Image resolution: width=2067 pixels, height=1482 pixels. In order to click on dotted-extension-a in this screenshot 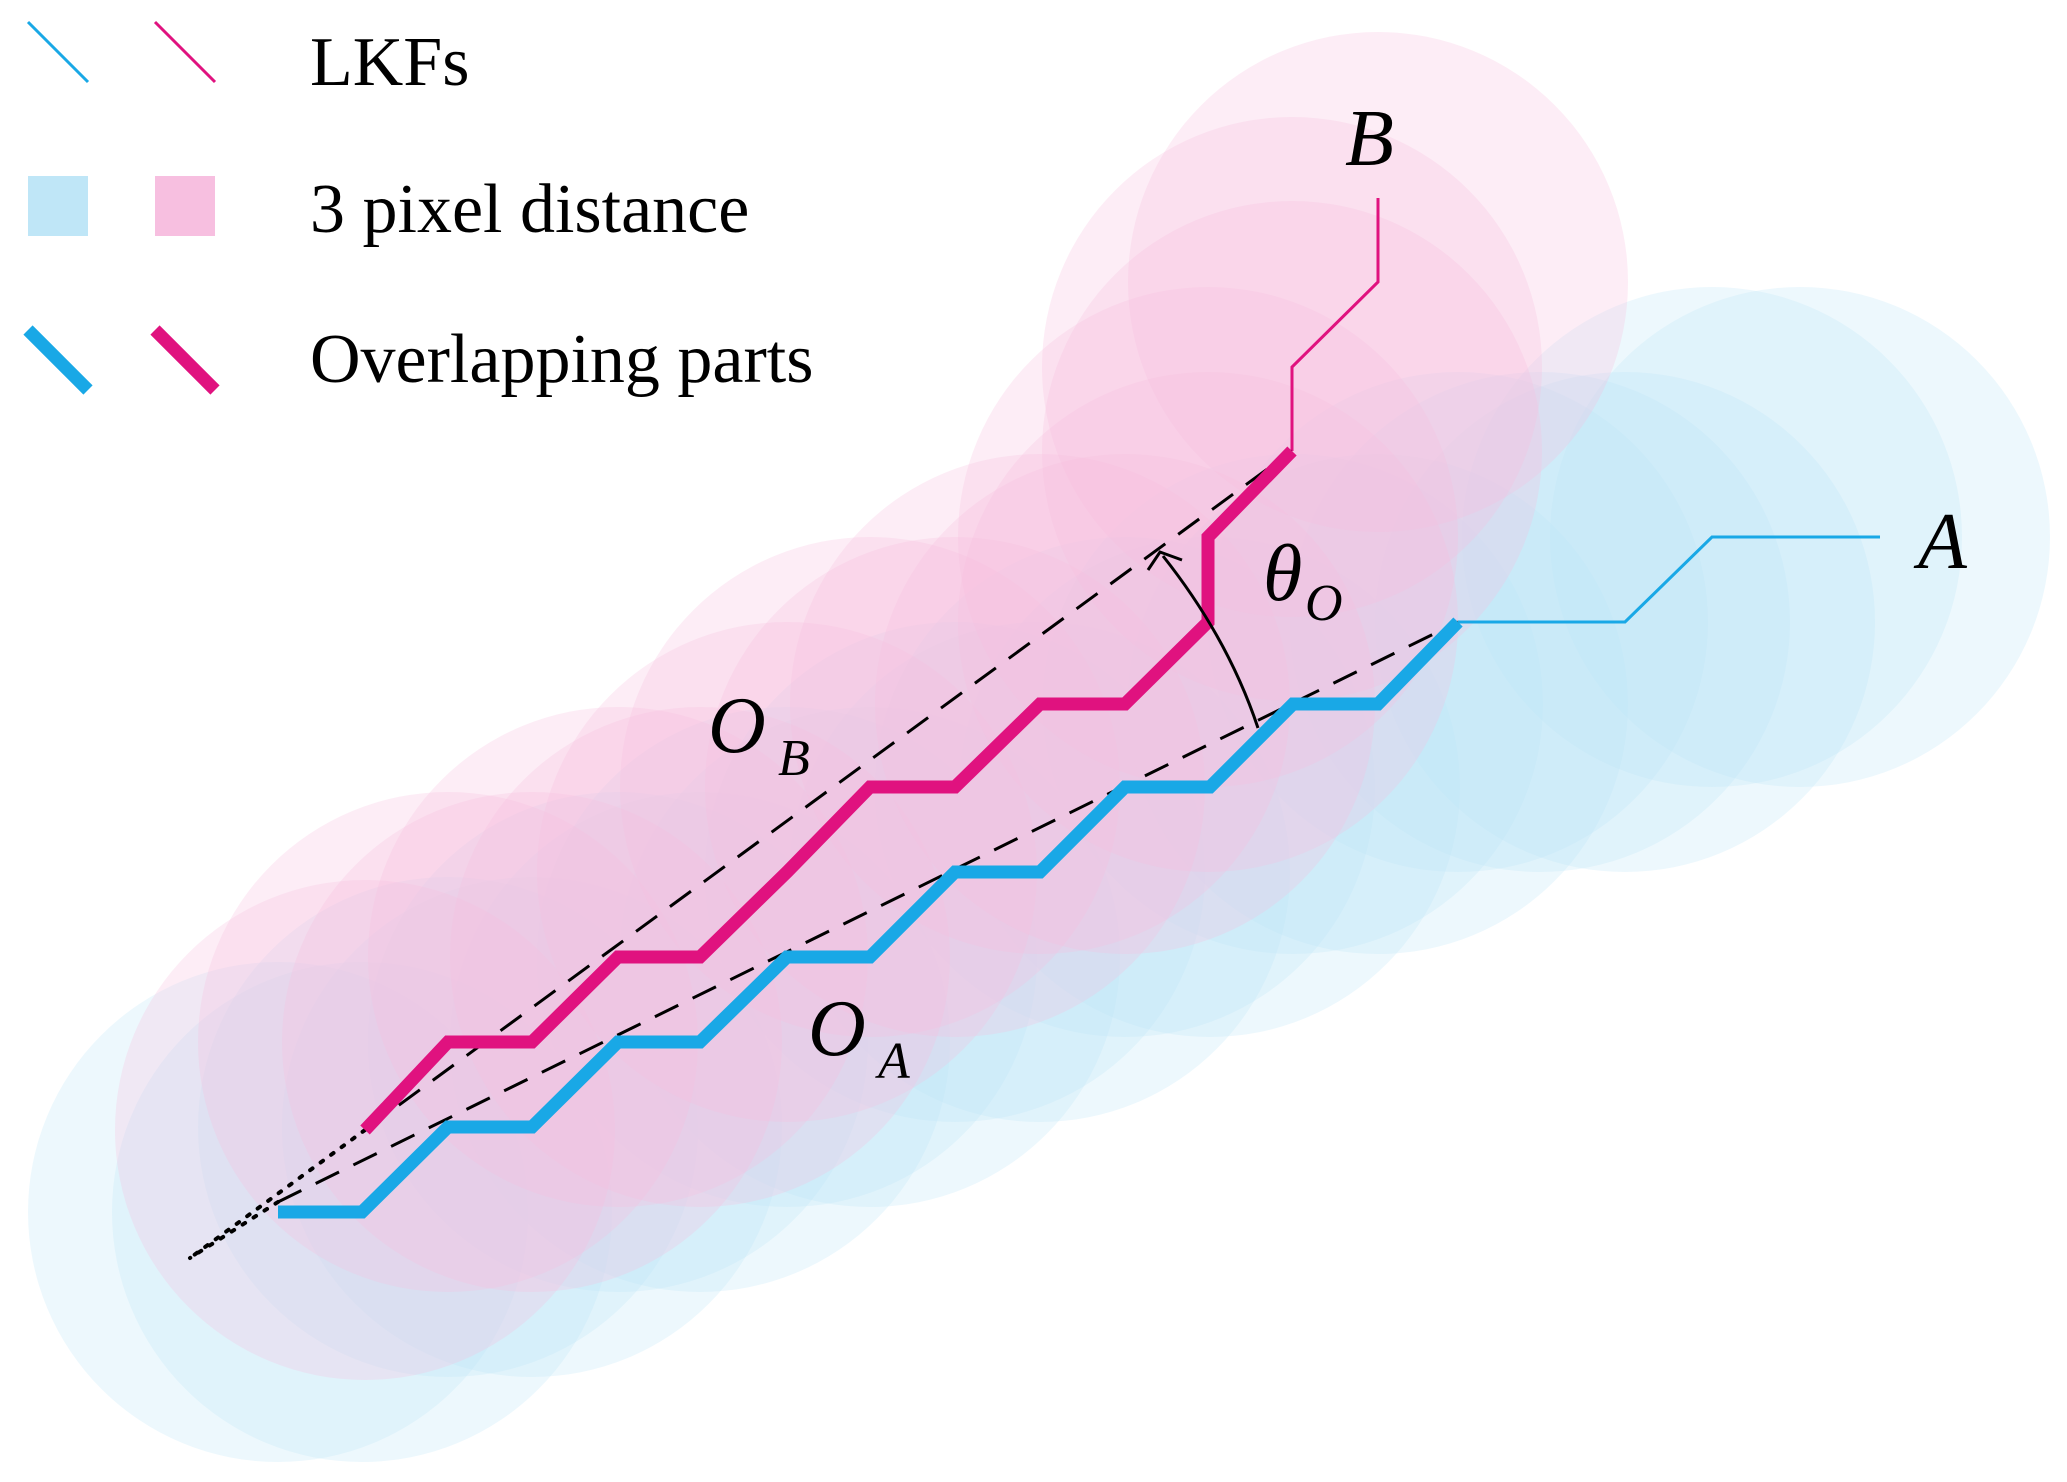, I will do `click(234, 1230)`.